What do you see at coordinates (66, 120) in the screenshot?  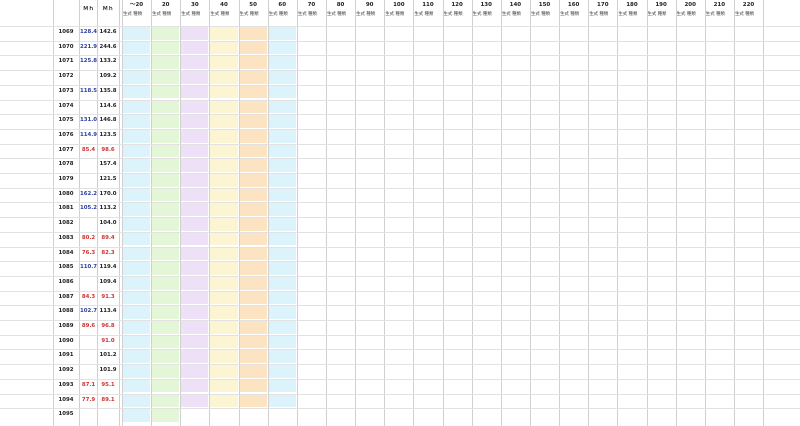 I see `row-number: 1075` at bounding box center [66, 120].